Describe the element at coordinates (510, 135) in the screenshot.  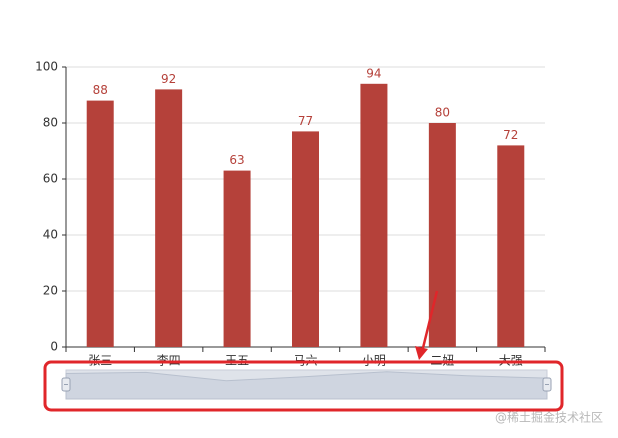
I see `value-label: 72` at that location.